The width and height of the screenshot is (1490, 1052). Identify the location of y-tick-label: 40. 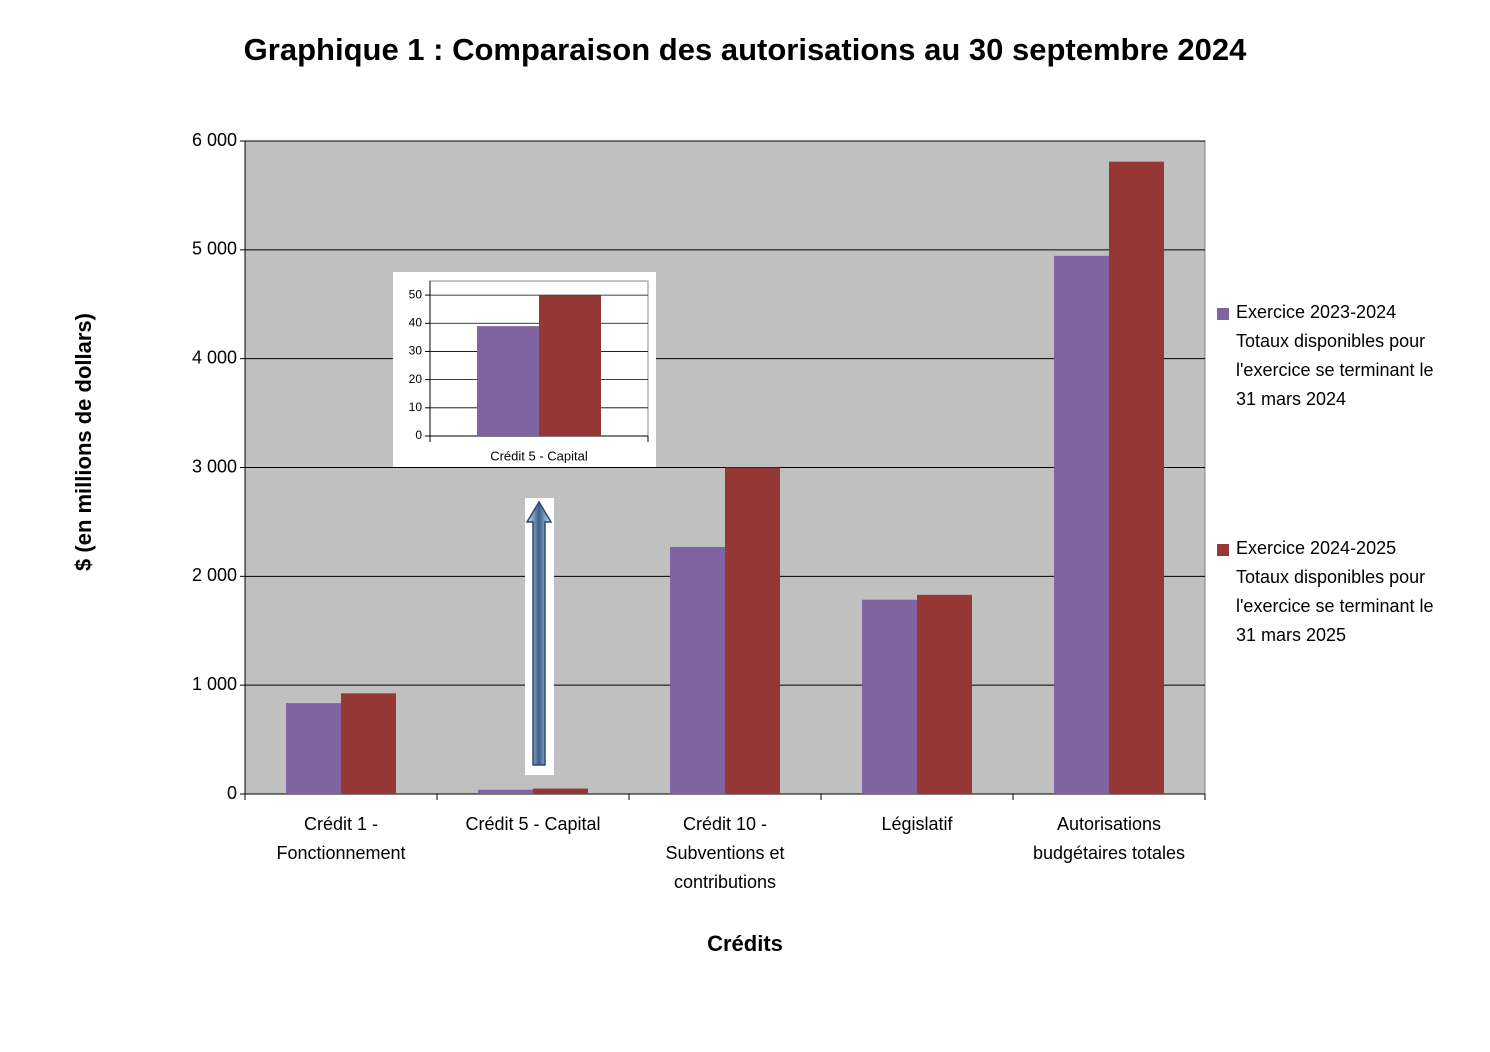
(416, 322).